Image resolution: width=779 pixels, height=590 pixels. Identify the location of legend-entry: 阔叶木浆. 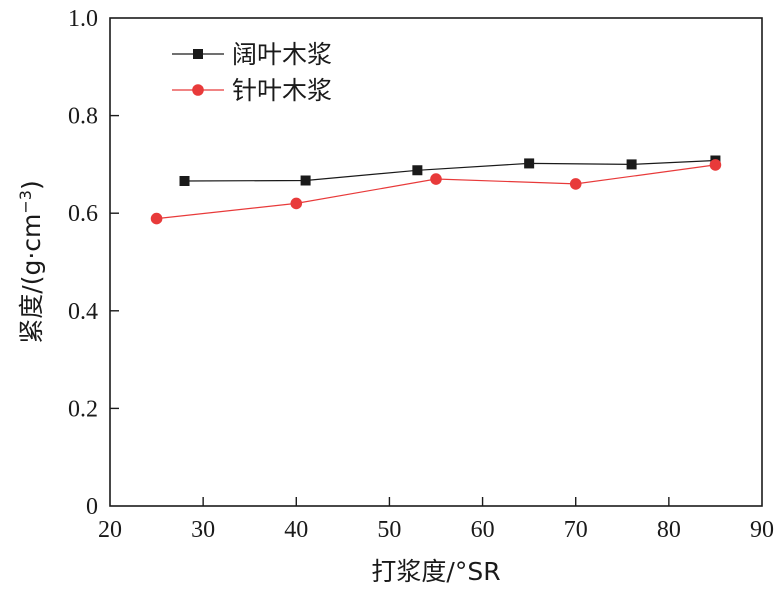
(252, 54).